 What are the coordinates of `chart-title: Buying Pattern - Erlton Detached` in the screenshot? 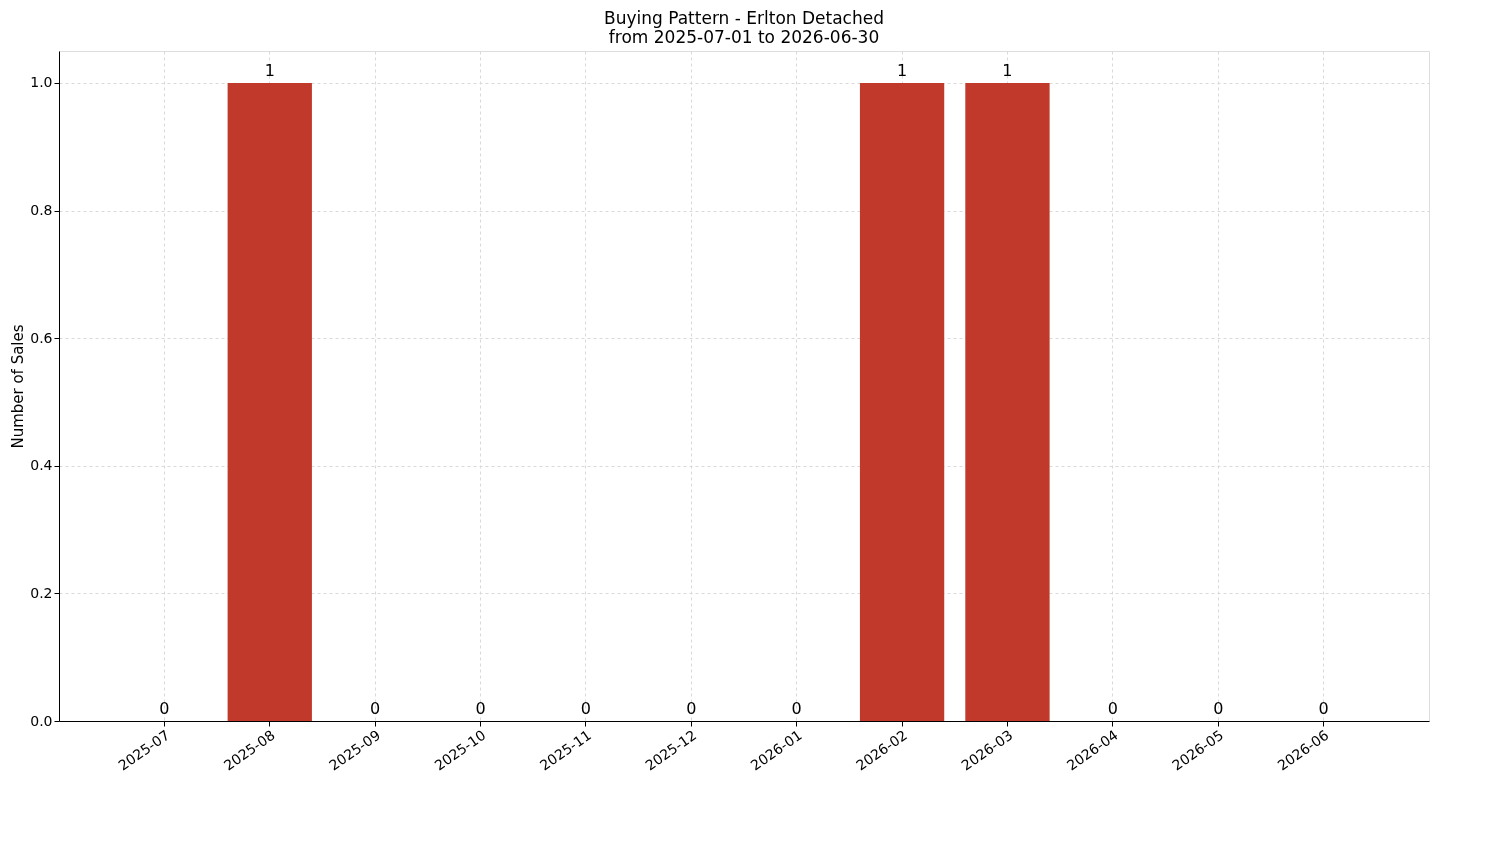 It's located at (744, 18).